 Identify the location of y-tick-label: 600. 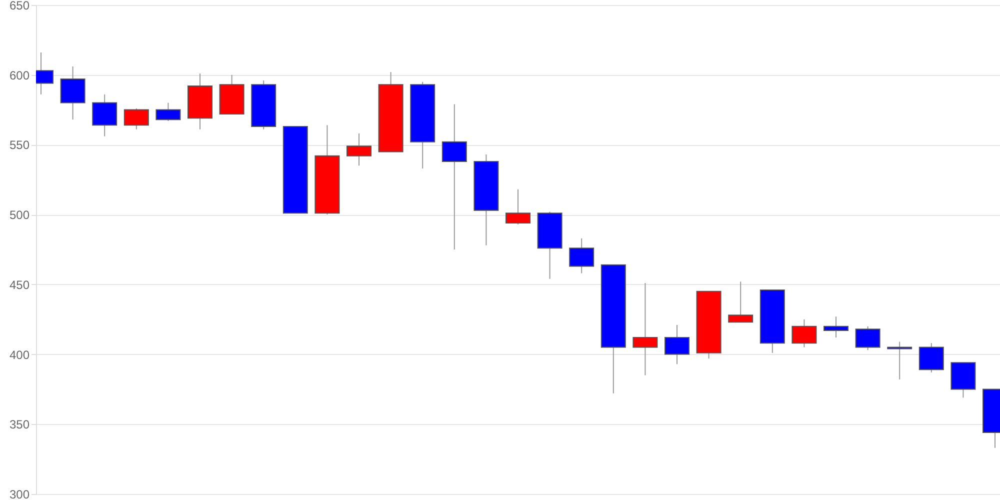
(19, 75).